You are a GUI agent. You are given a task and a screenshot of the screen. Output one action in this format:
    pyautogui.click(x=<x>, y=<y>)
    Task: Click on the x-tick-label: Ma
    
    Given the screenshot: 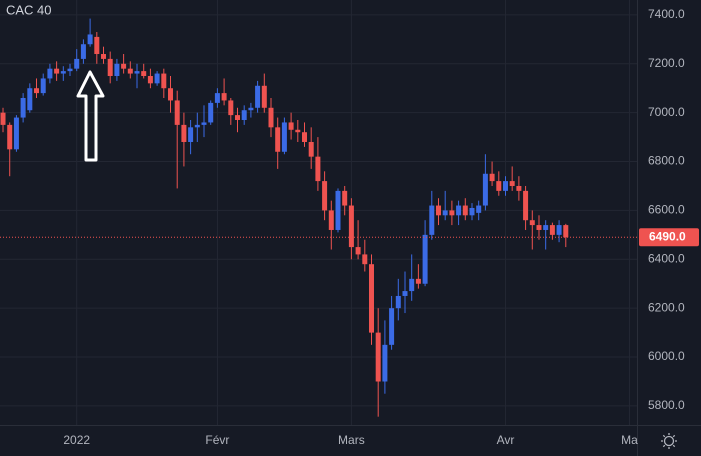 What is the action you would take?
    pyautogui.click(x=629, y=440)
    